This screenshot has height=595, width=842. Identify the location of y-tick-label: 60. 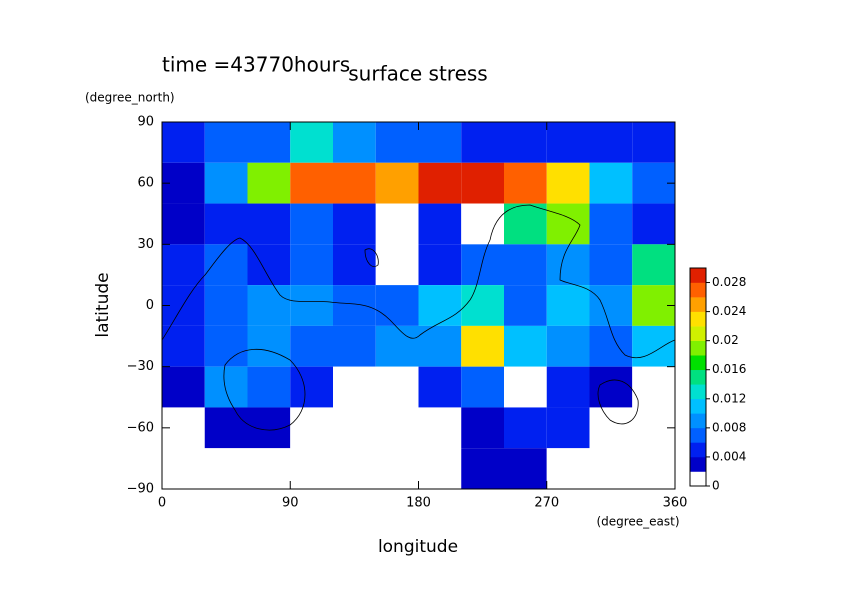
(145, 183).